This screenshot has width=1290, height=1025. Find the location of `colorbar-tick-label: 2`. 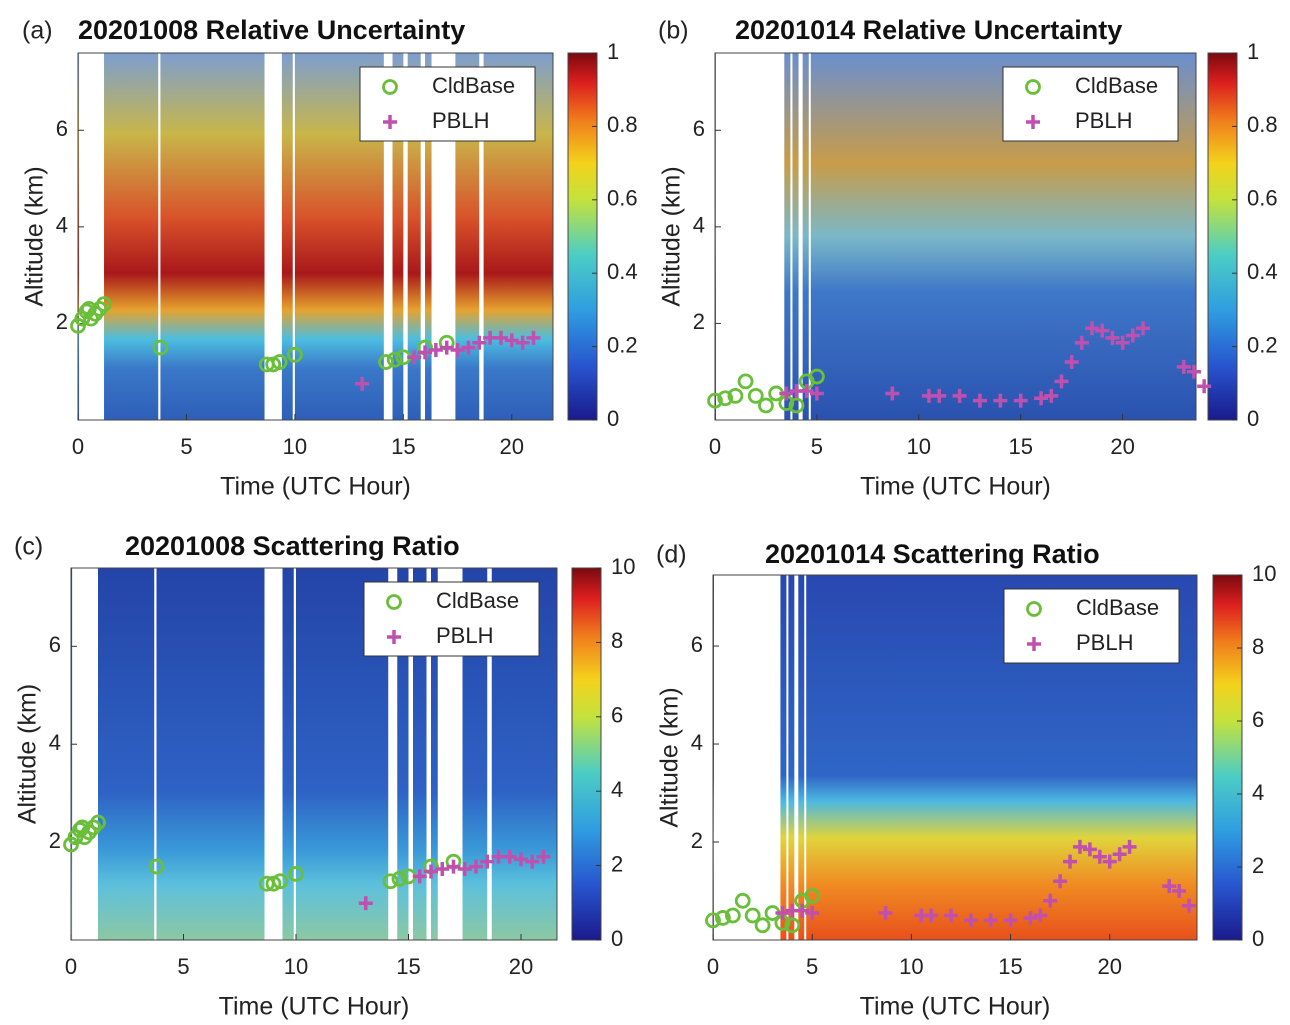

colorbar-tick-label: 2 is located at coordinates (1258, 865).